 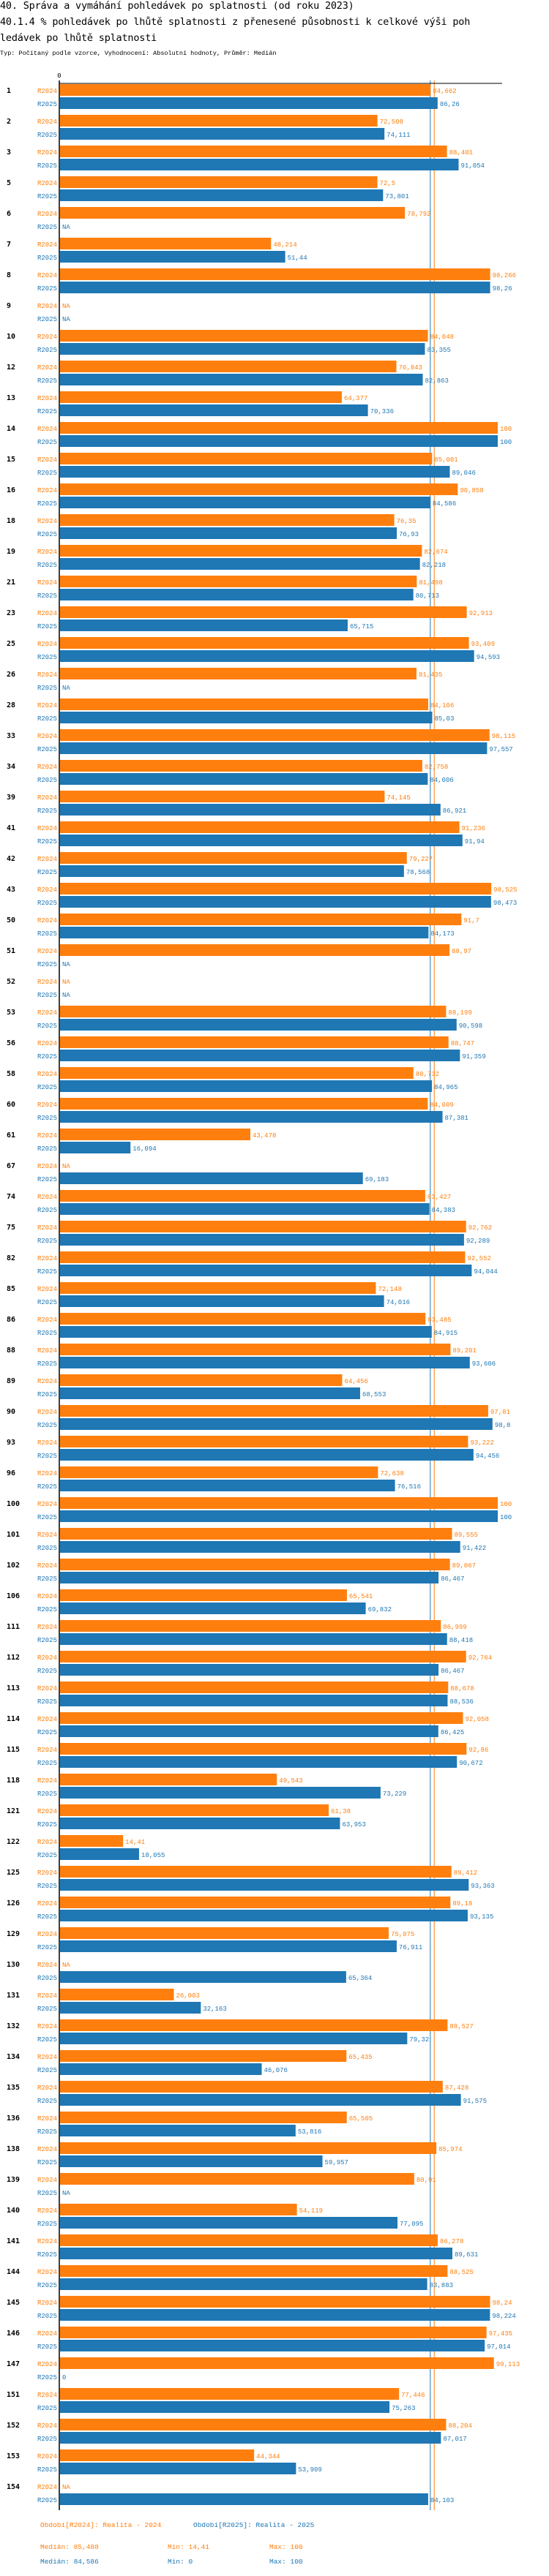 I want to click on data-label-r2025: 82,218, so click(x=434, y=565).